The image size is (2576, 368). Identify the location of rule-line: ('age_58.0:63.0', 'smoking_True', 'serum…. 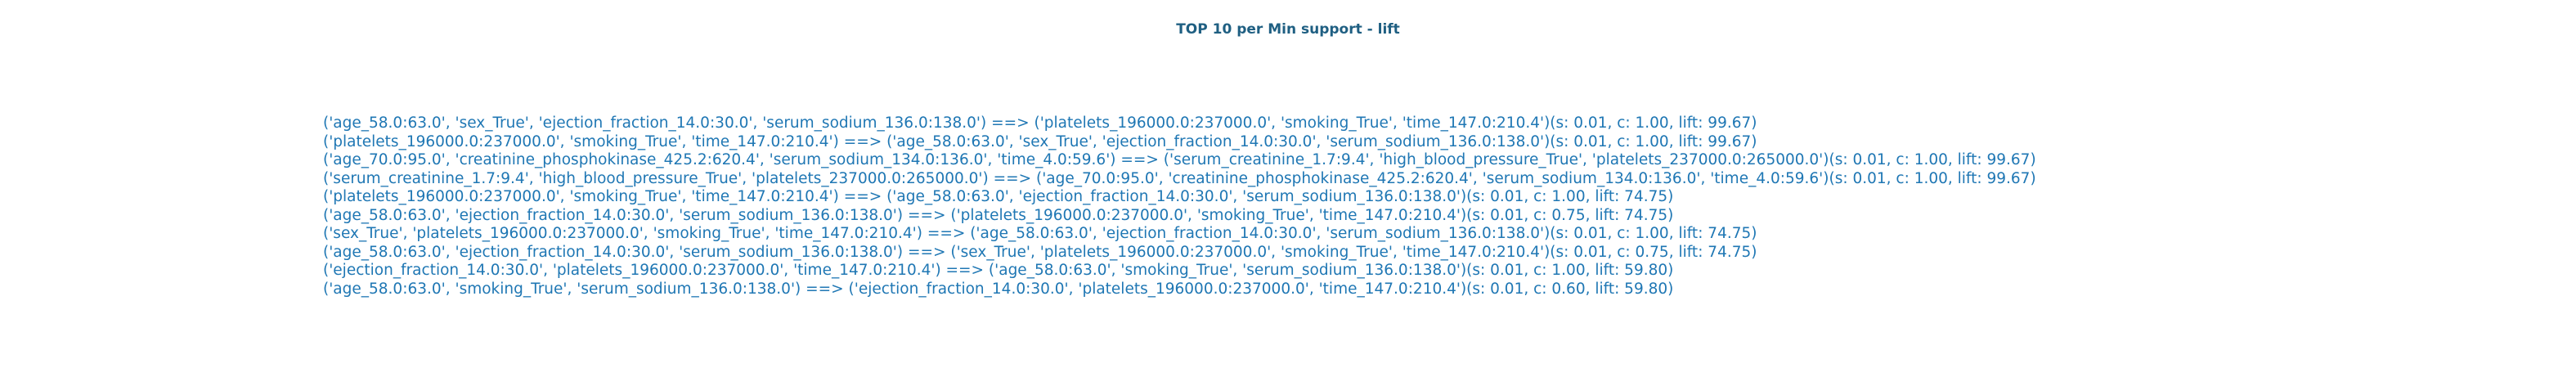
(999, 289).